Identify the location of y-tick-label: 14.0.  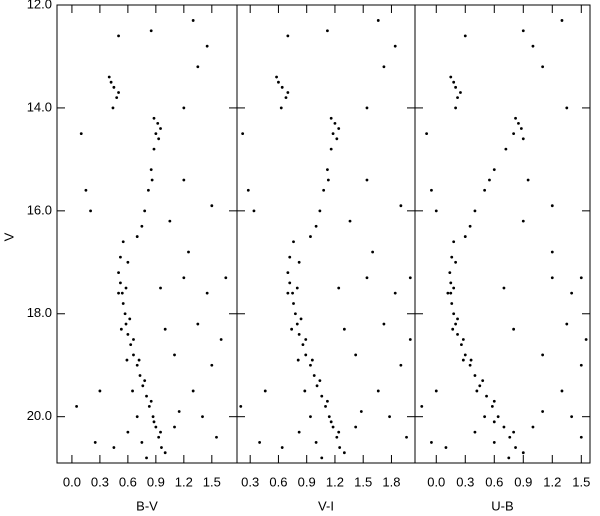
(39, 106).